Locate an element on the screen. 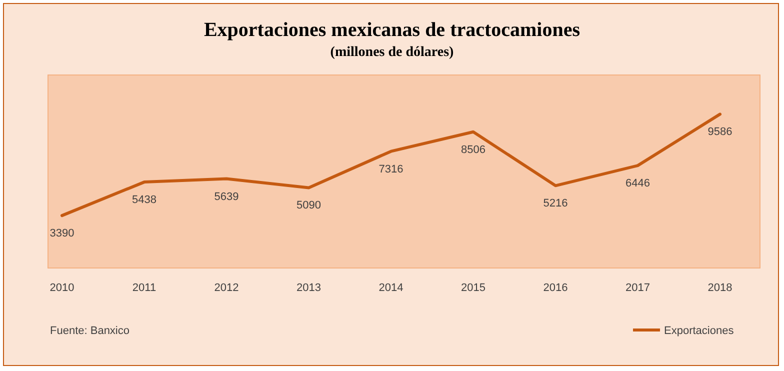 This screenshot has width=784, height=371. x-tick-label: 2018 is located at coordinates (720, 288).